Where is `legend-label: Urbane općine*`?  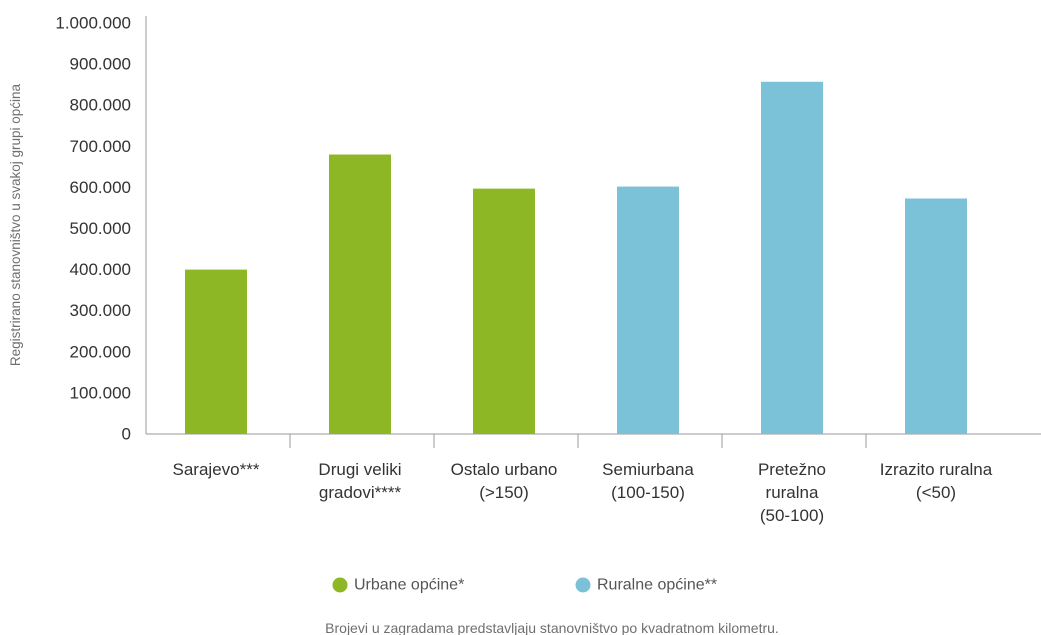 legend-label: Urbane općine* is located at coordinates (409, 585).